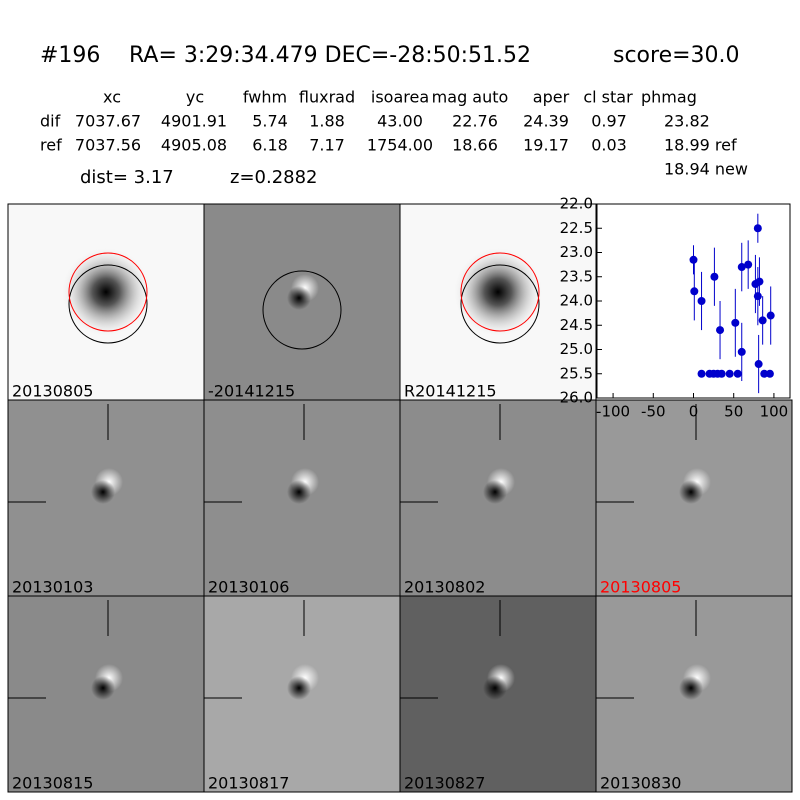 The width and height of the screenshot is (800, 800). I want to click on panel-label: 20130815, so click(52, 783).